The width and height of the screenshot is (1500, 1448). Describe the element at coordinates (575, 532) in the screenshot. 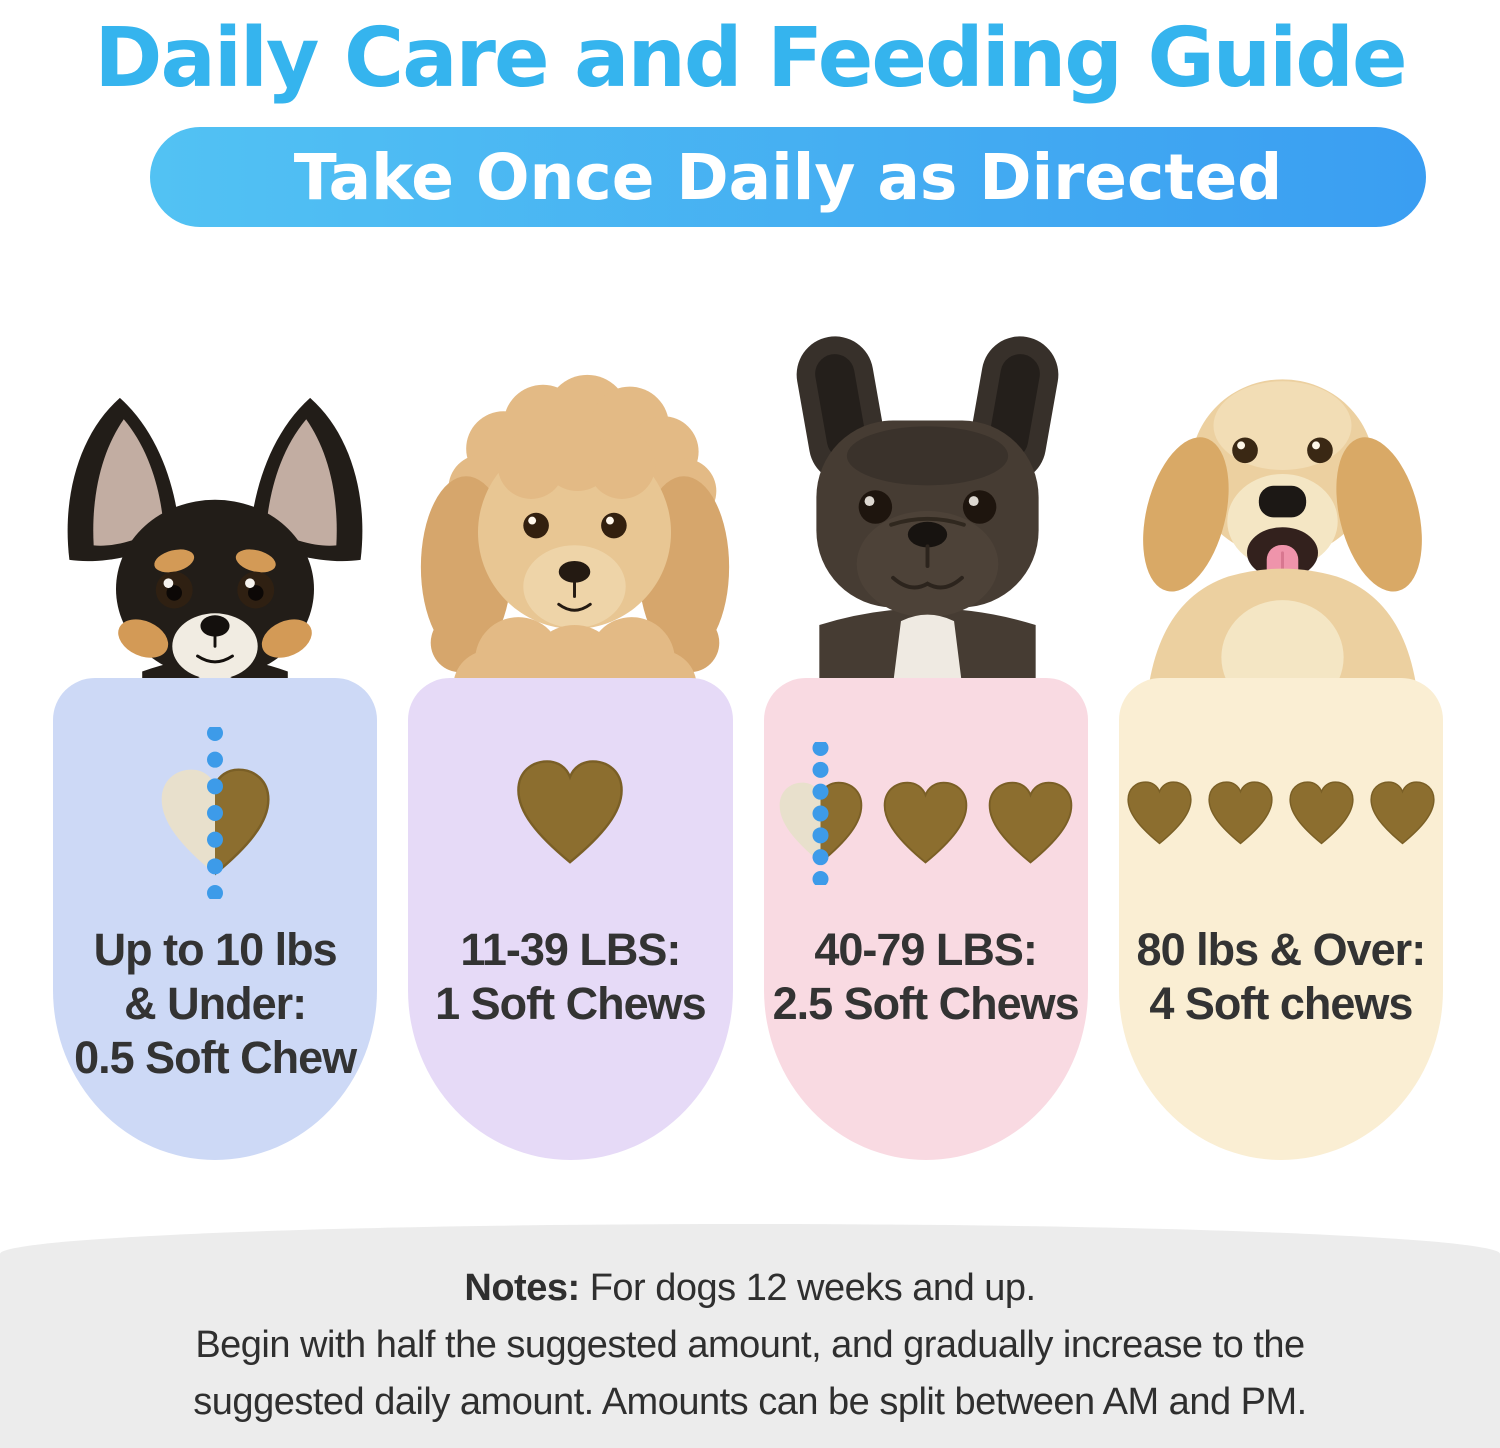

I see `dog-photo-toy-poodle` at that location.